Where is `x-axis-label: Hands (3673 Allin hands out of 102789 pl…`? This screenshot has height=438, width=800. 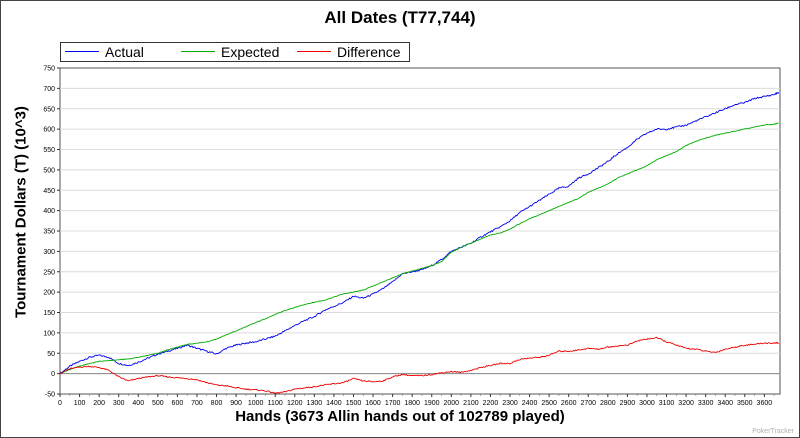 x-axis-label: Hands (3673 Allin hands out of 102789 pl… is located at coordinates (400, 416).